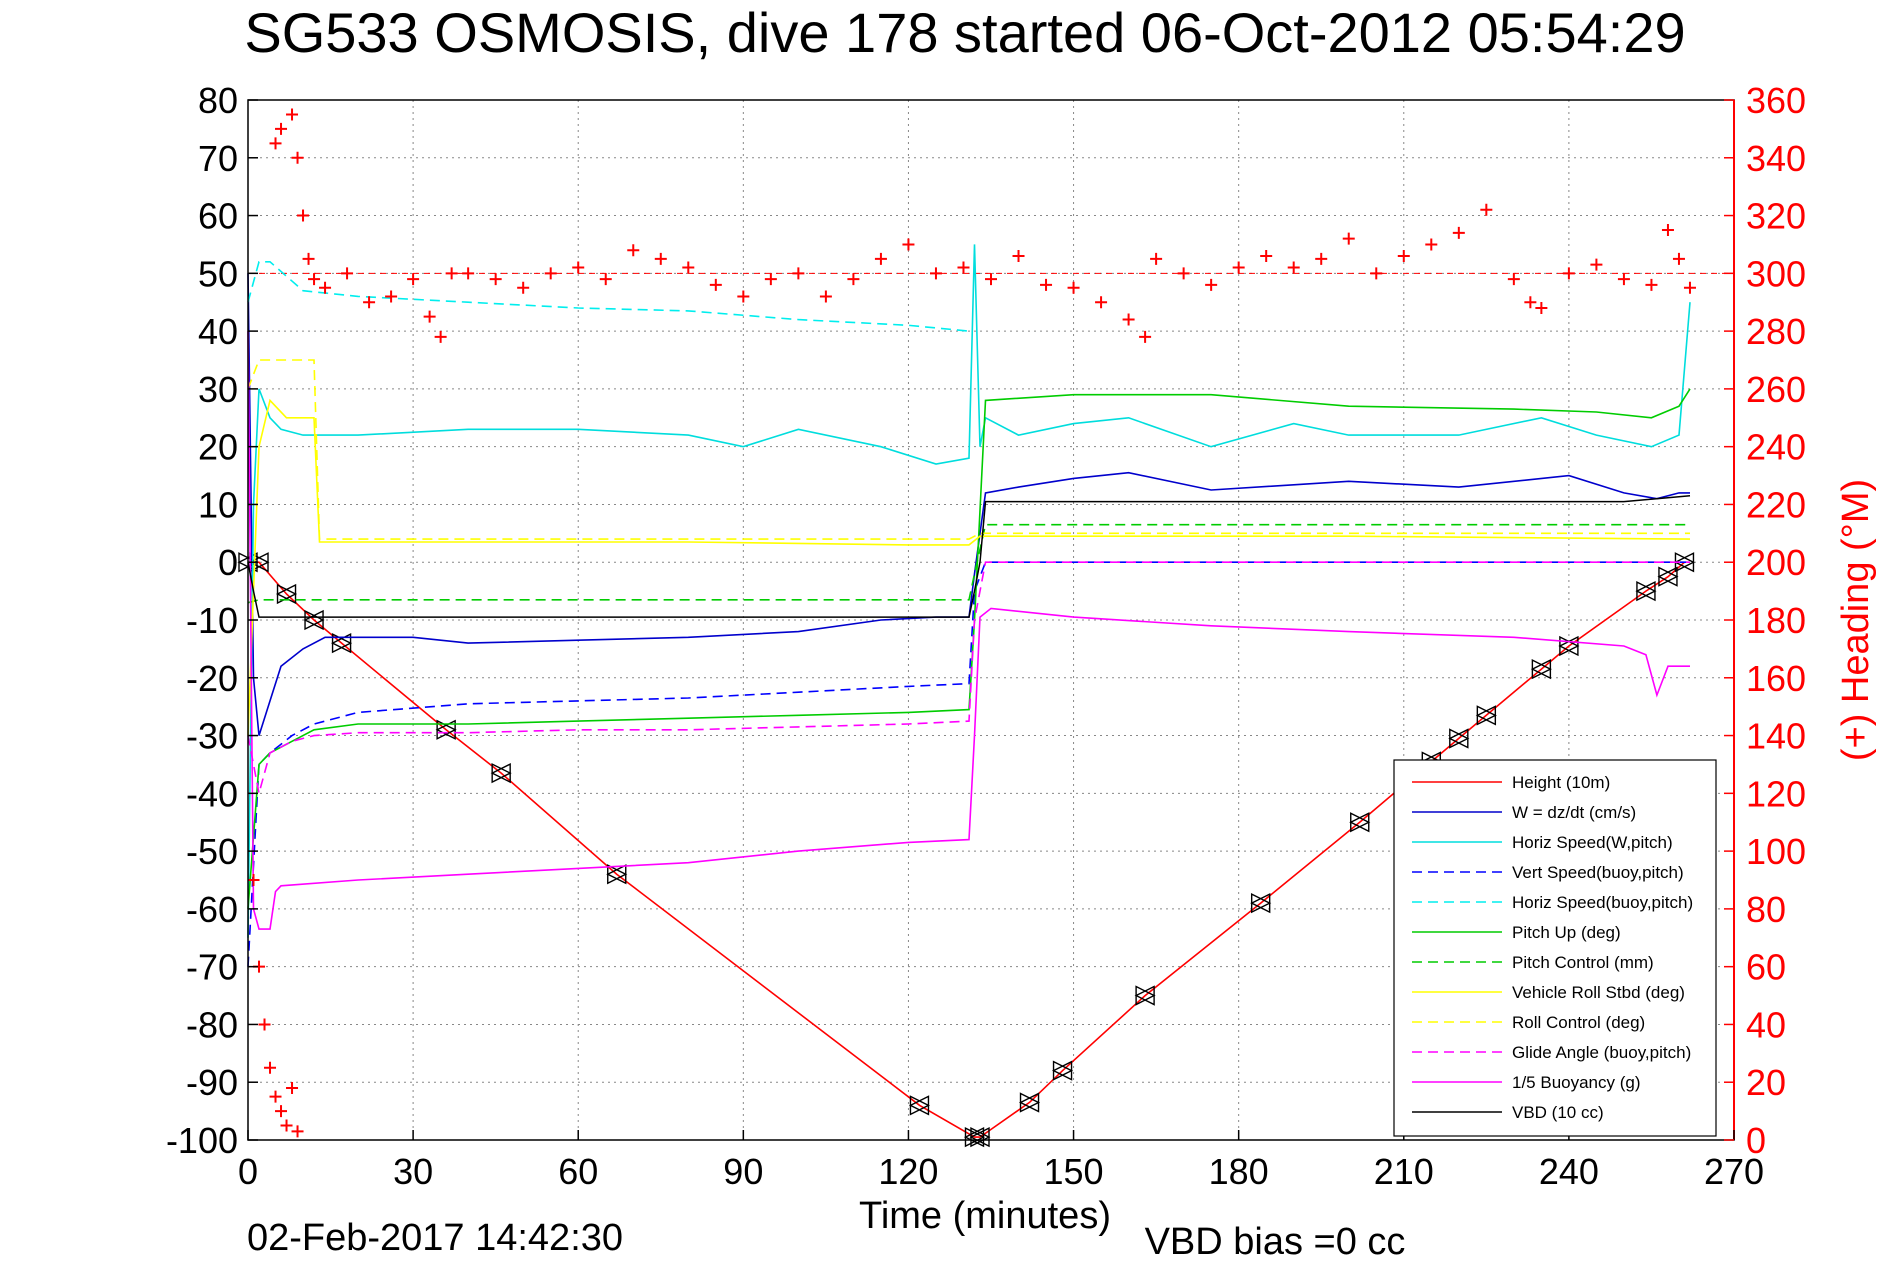 Image resolution: width=1891 pixels, height=1262 pixels. I want to click on right-tick-label: 120, so click(1776, 793).